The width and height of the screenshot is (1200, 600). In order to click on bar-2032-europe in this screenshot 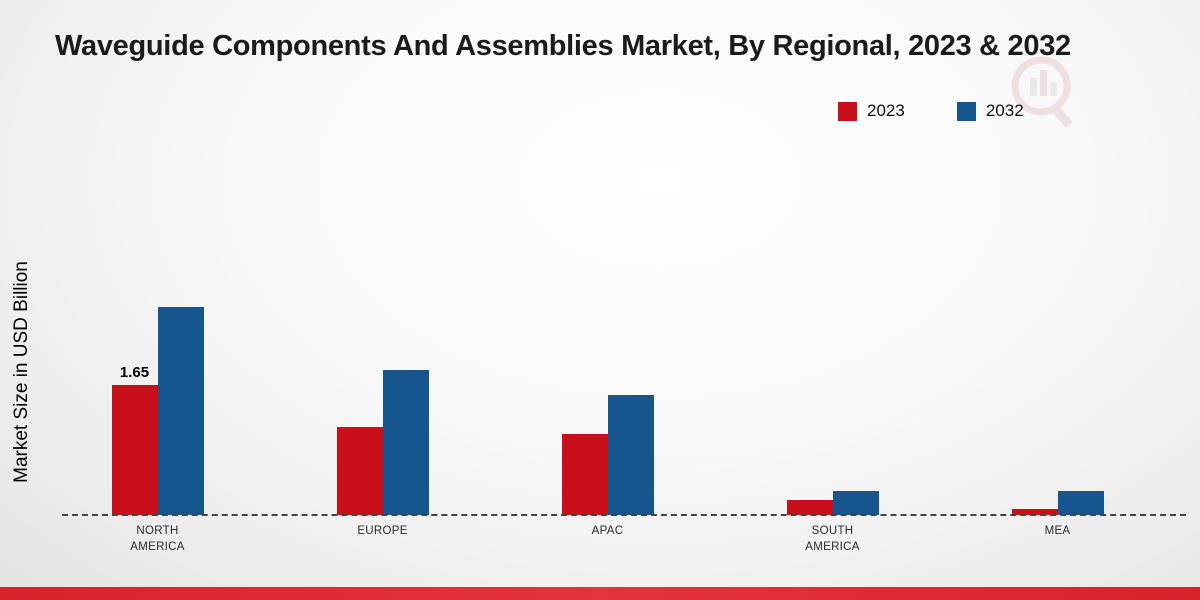, I will do `click(405, 442)`.